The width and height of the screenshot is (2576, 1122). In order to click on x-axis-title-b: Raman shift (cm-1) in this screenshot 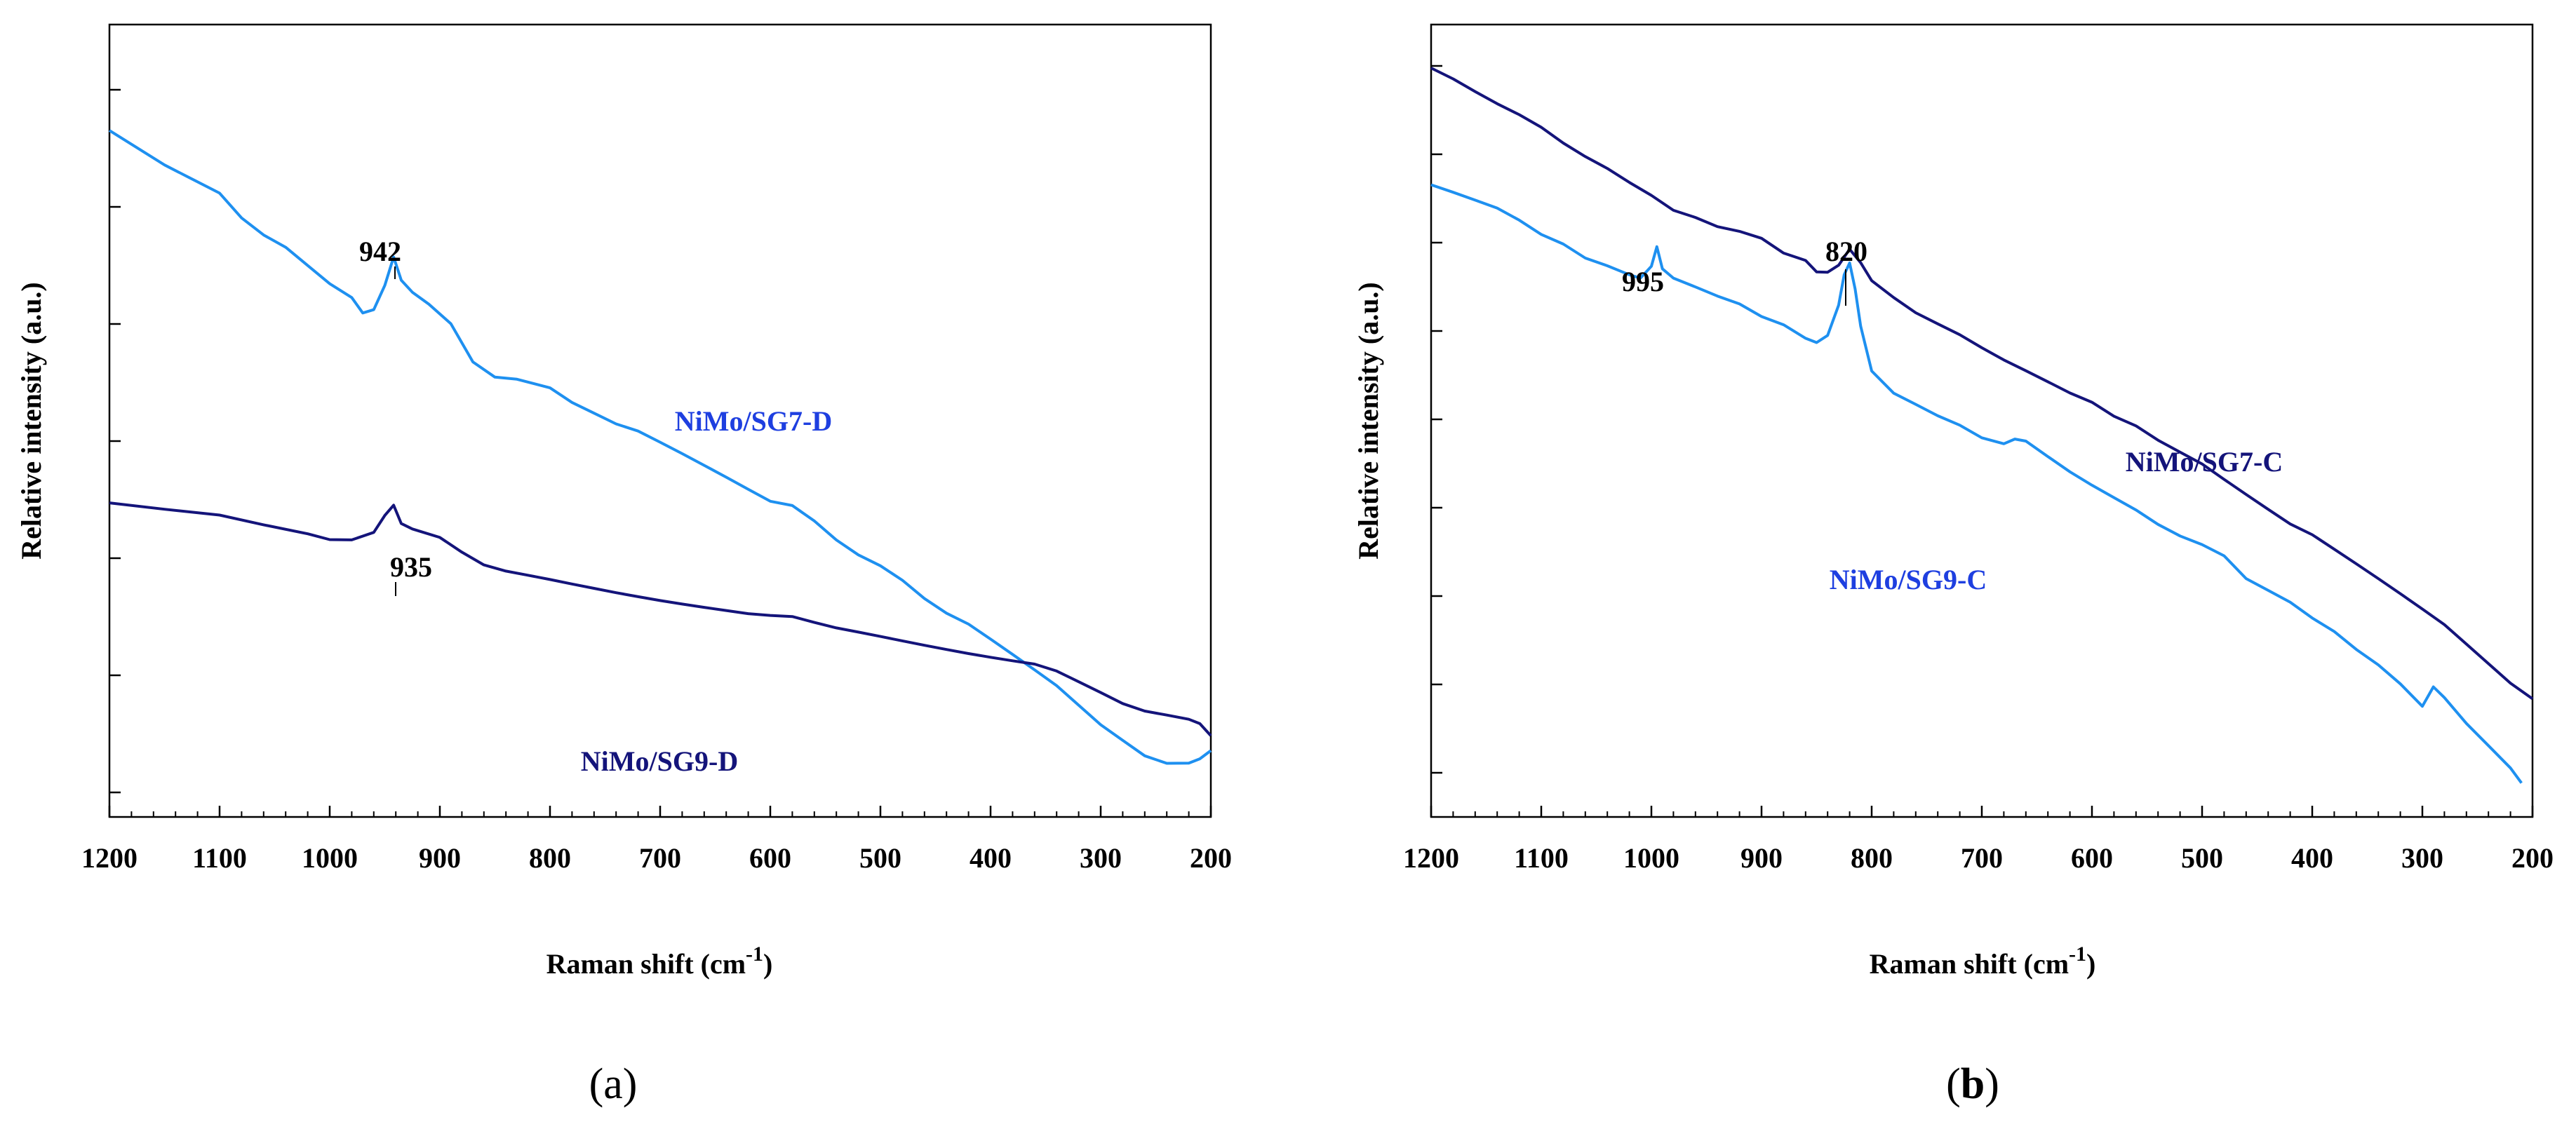, I will do `click(1983, 961)`.